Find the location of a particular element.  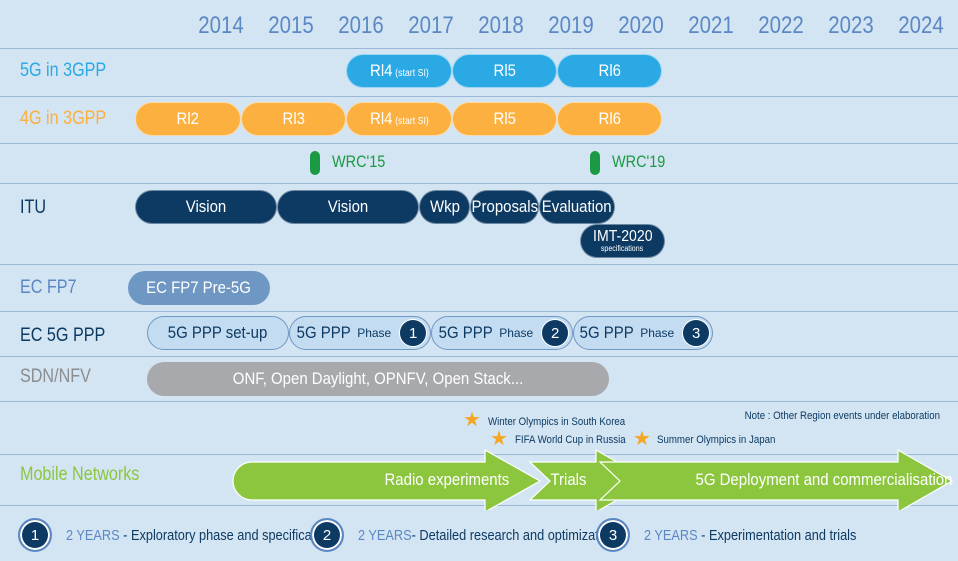

bar-label: Rl3 is located at coordinates (293, 118).